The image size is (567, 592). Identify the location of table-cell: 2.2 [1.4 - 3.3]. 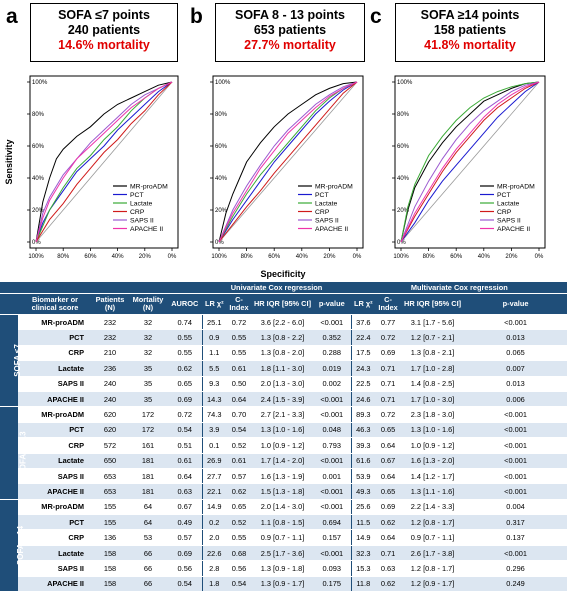
(433, 507).